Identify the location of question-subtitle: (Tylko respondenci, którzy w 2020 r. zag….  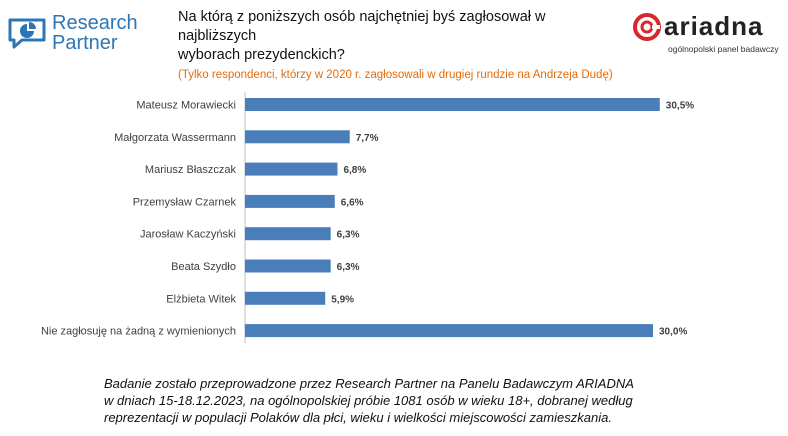
(395, 75).